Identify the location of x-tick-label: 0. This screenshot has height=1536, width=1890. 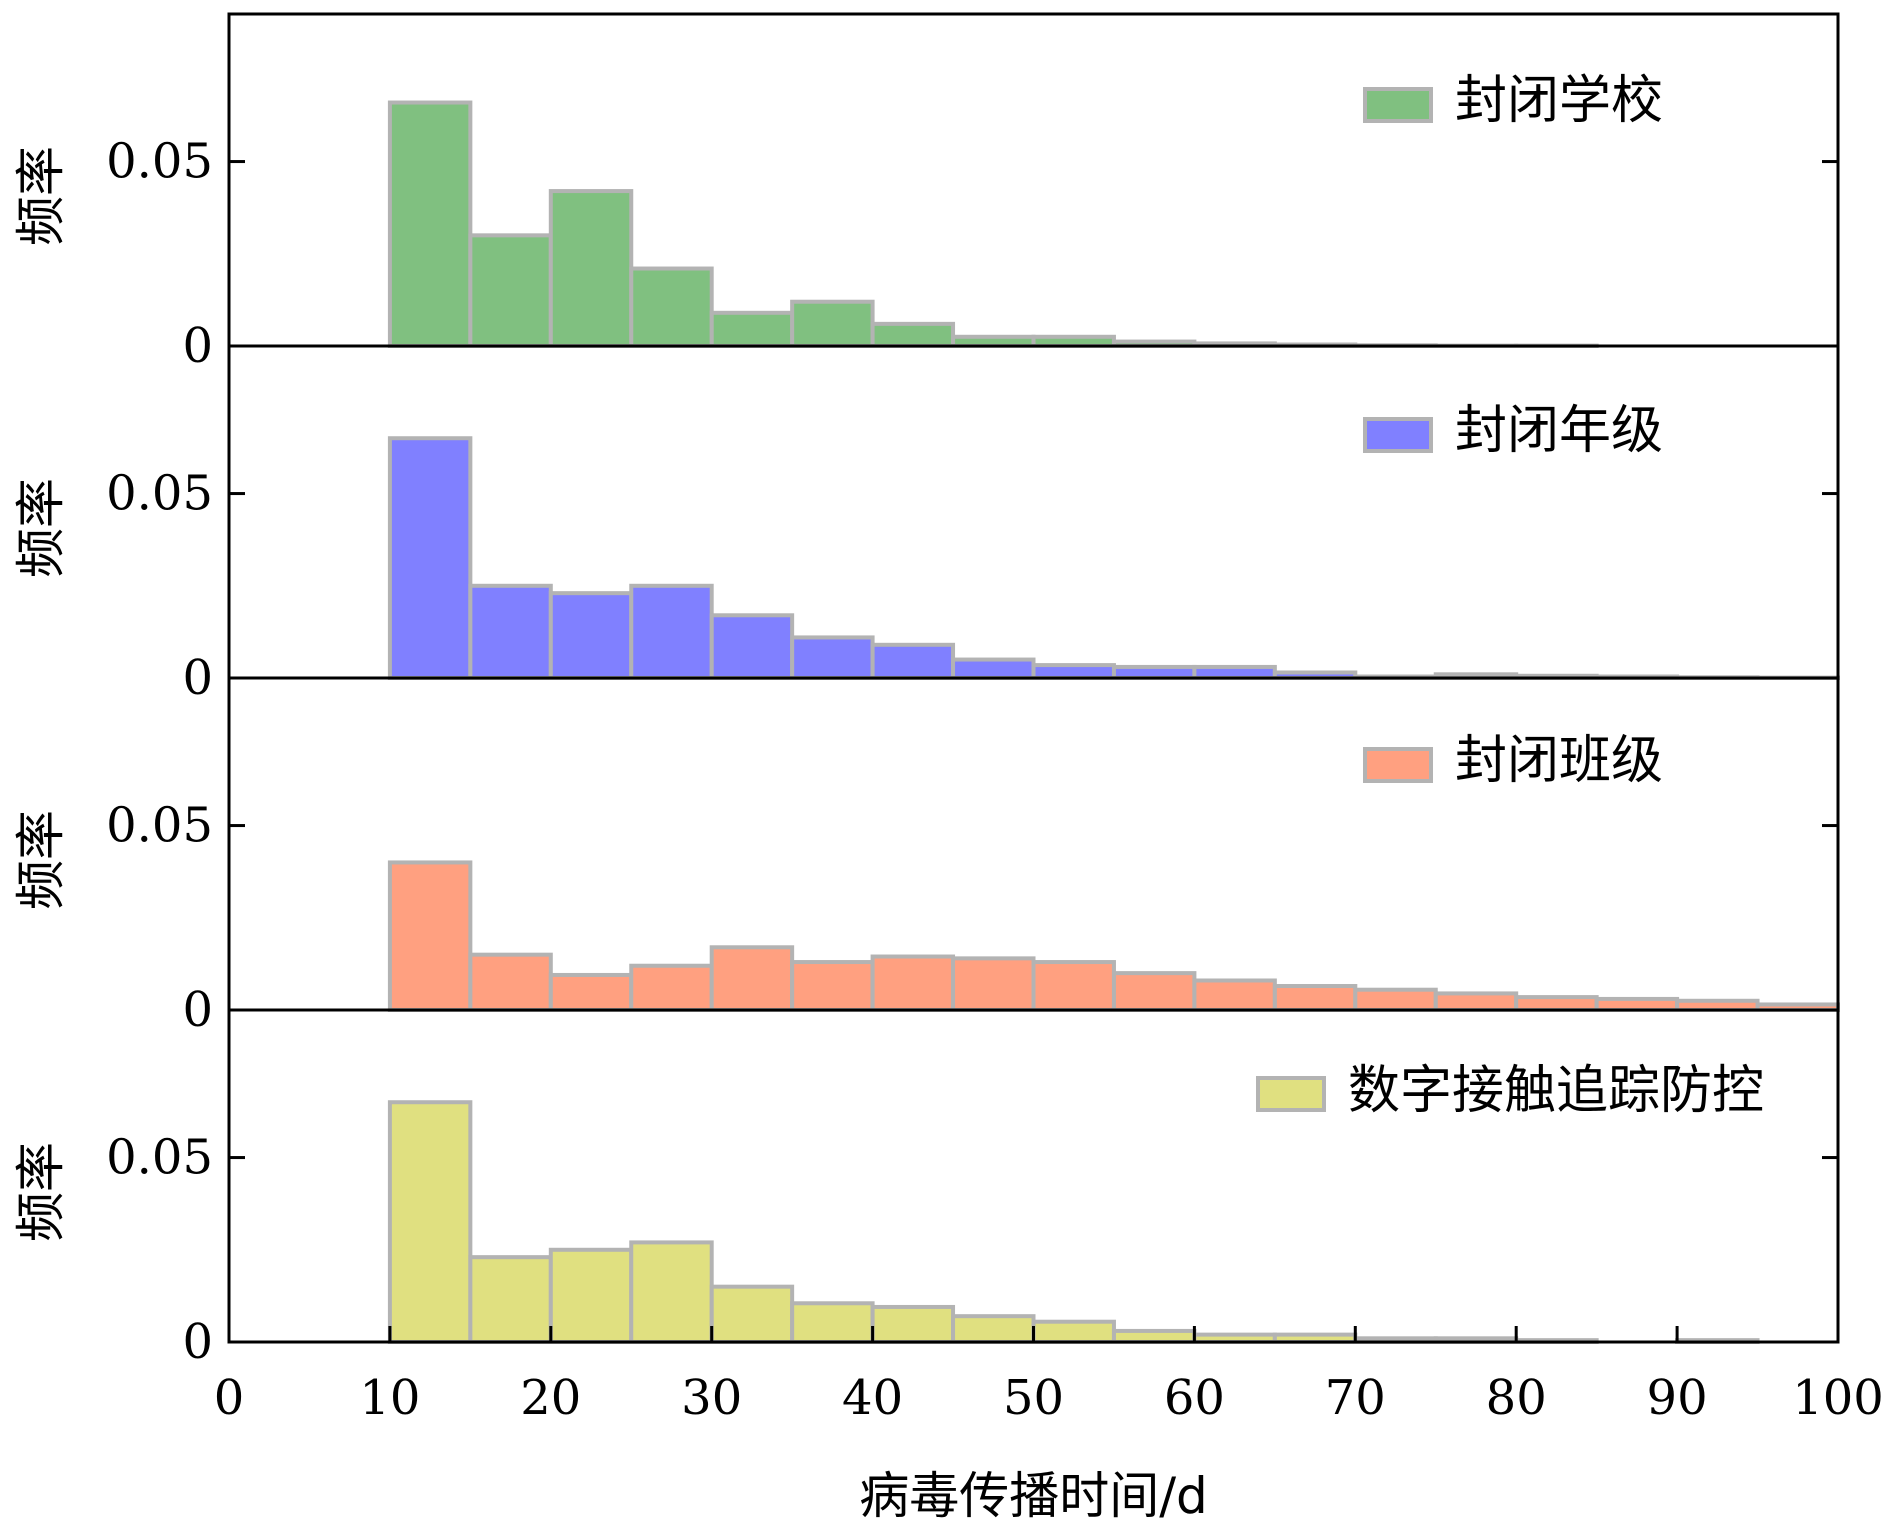
(229, 1398).